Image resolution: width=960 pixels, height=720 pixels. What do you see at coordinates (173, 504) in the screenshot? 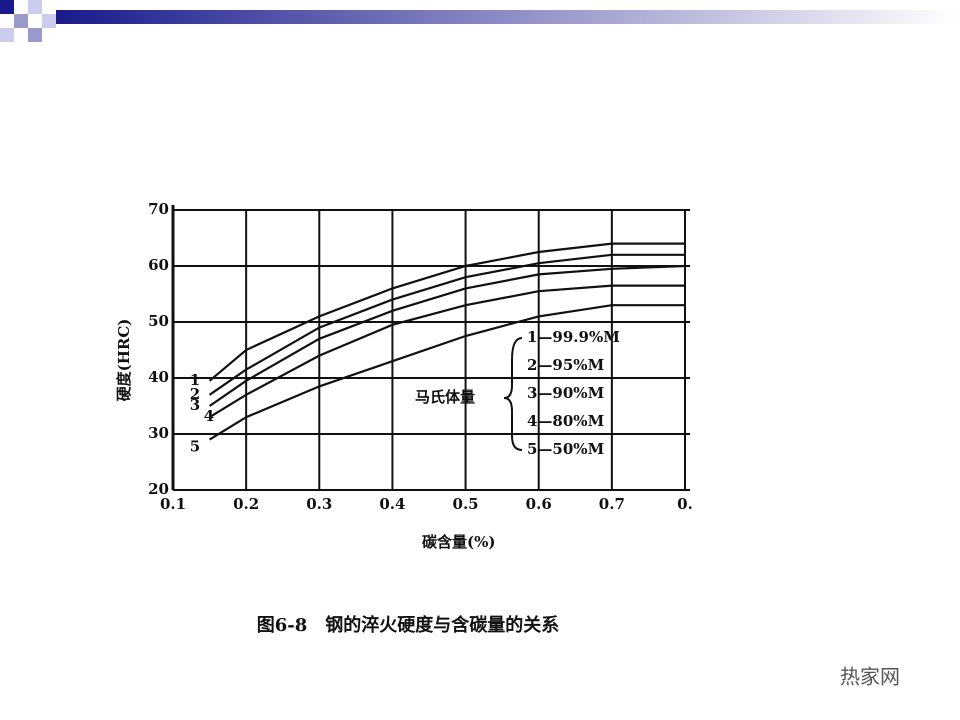
I see `x-tick-label: 0.1` at bounding box center [173, 504].